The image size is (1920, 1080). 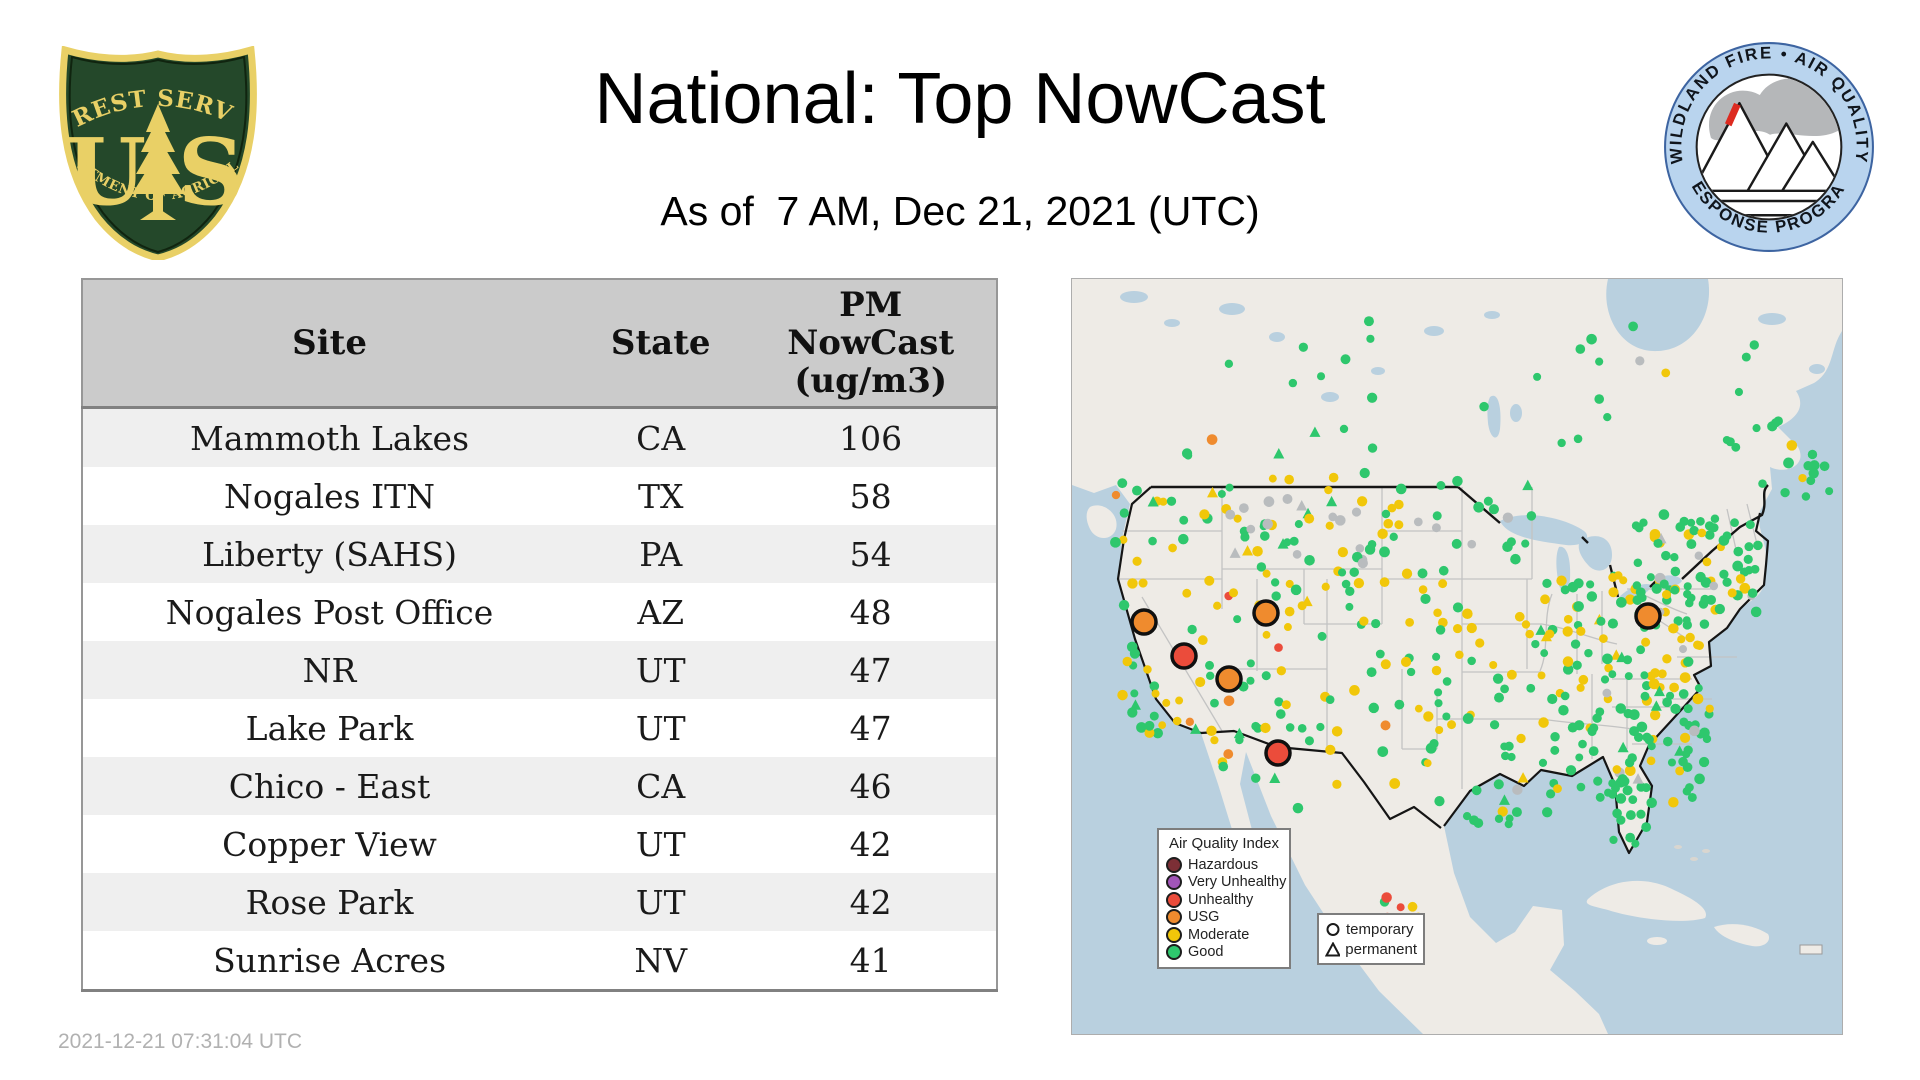 What do you see at coordinates (661, 670) in the screenshot?
I see `state-cell: UT` at bounding box center [661, 670].